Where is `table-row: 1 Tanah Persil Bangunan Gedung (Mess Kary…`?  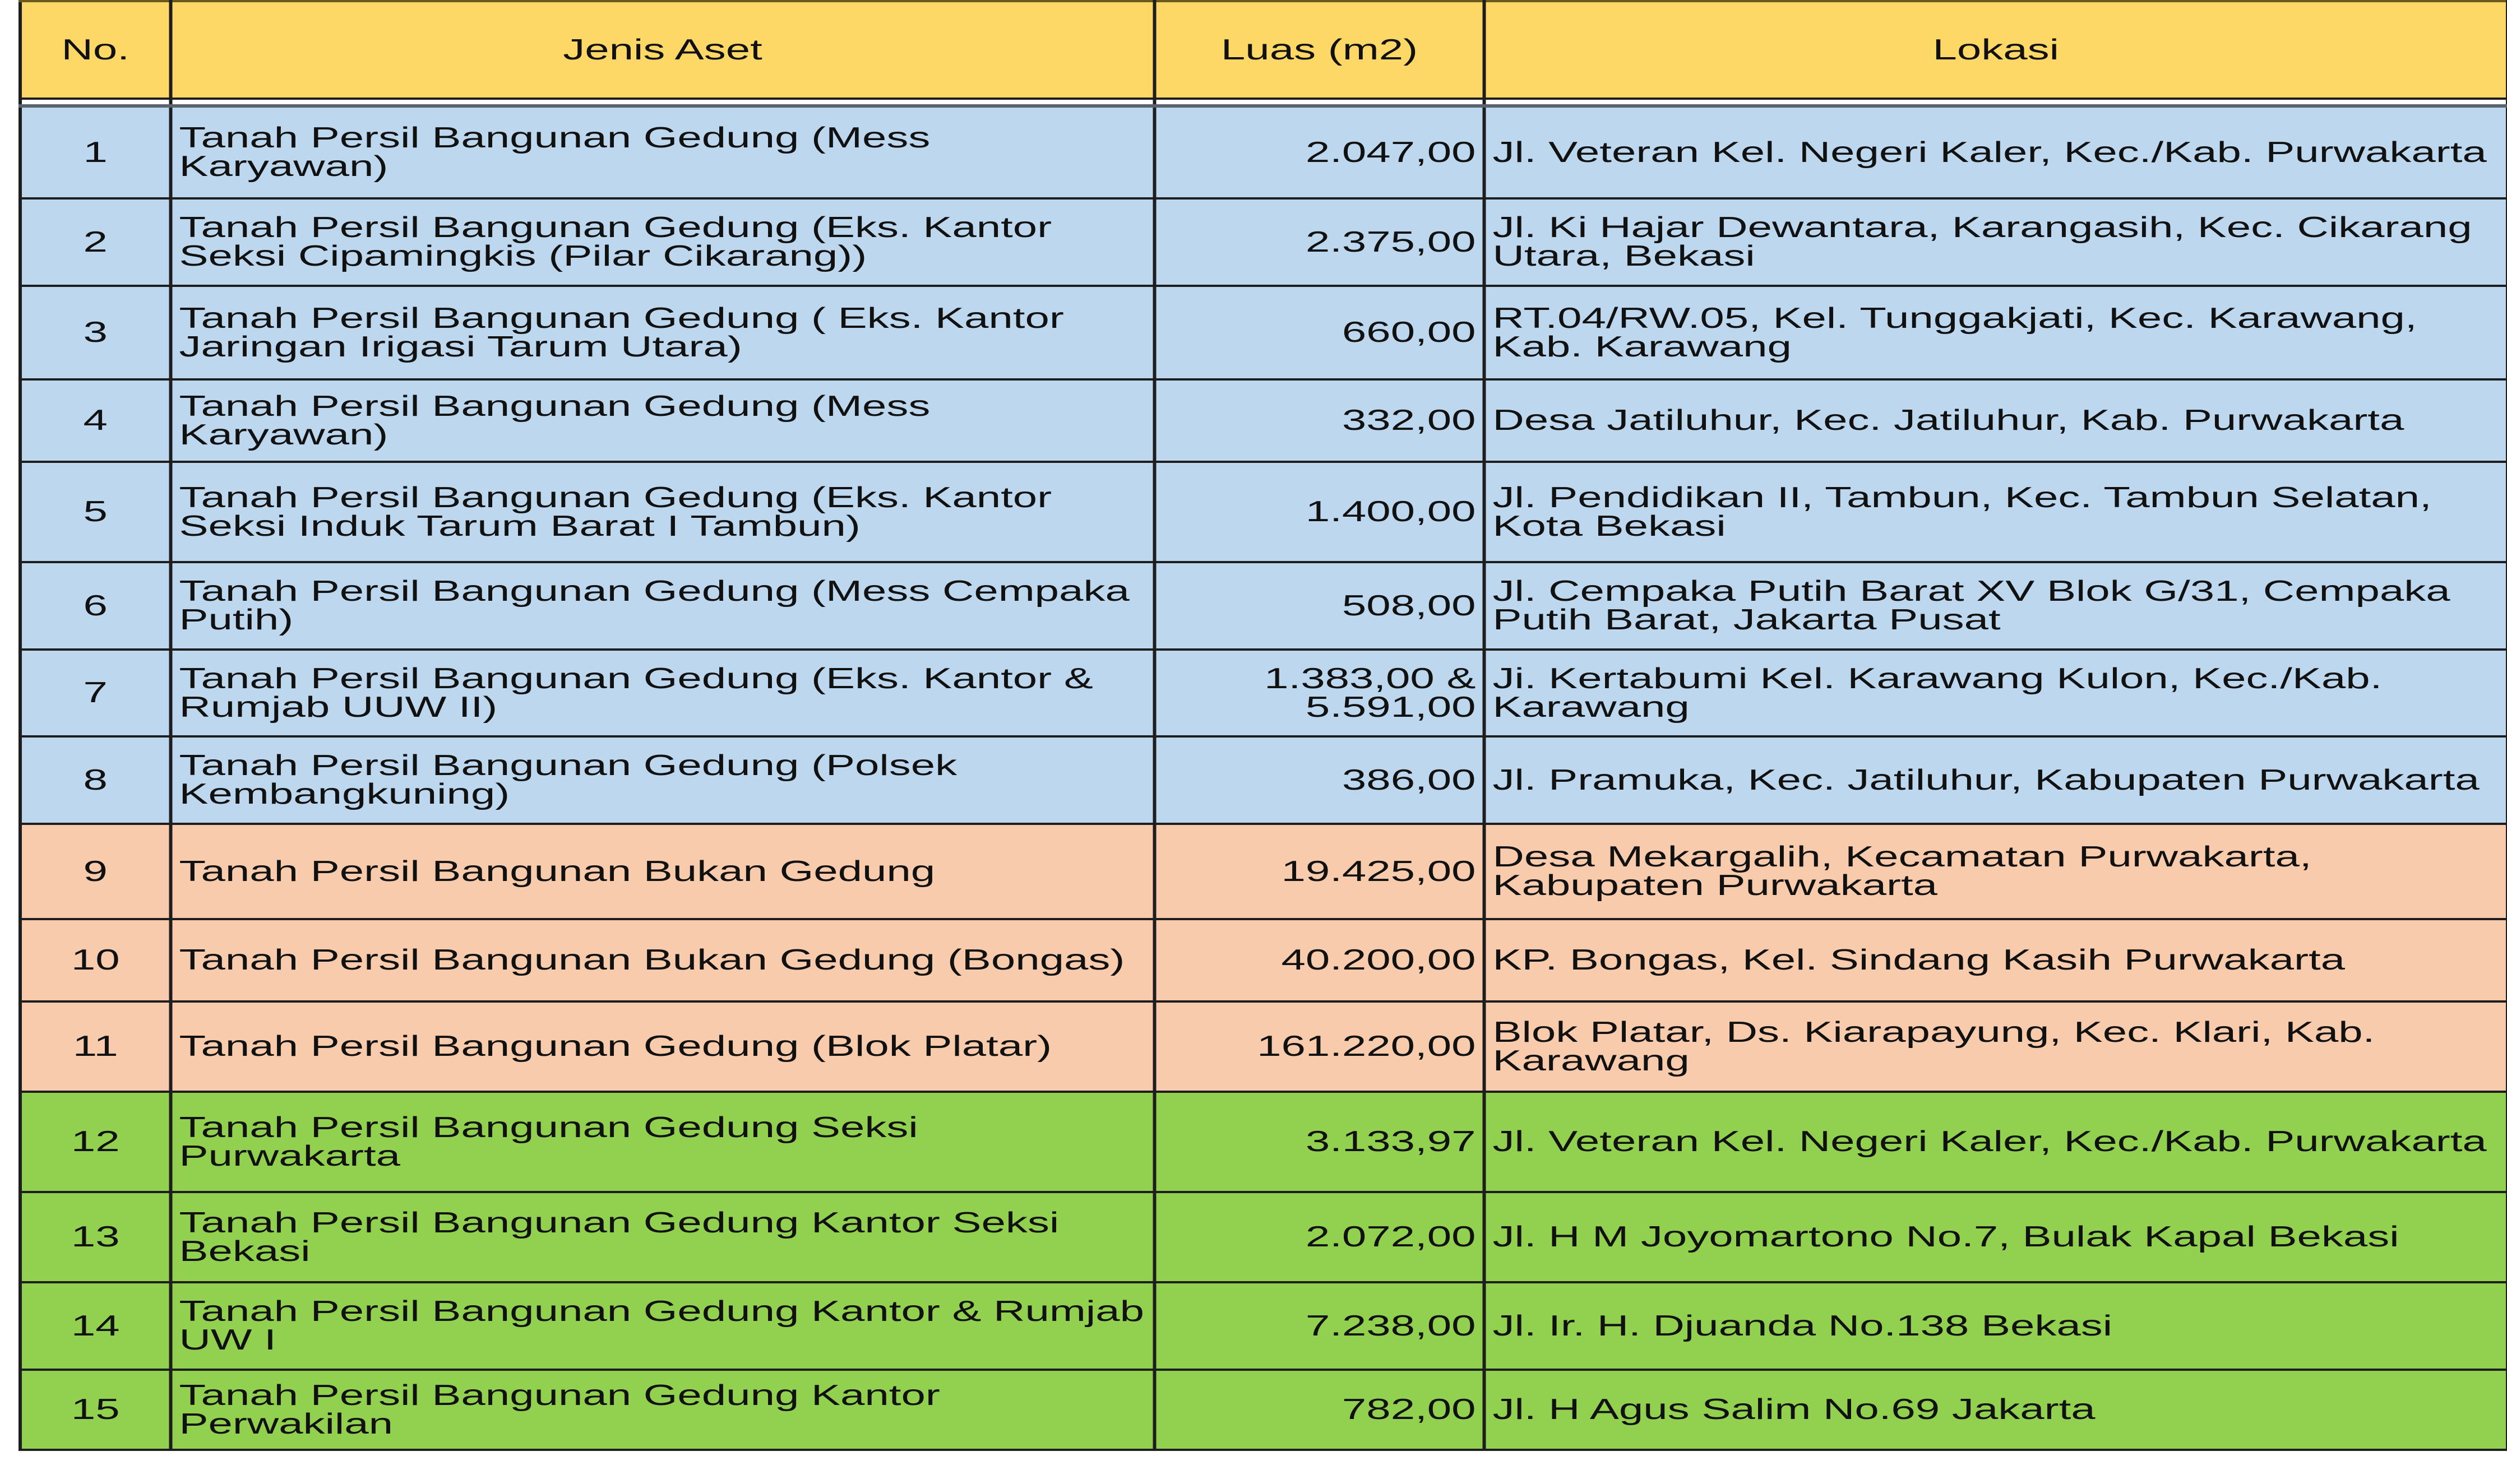
table-row: 1 Tanah Persil Bangunan Gedung (Mess Kary… is located at coordinates (1263, 152).